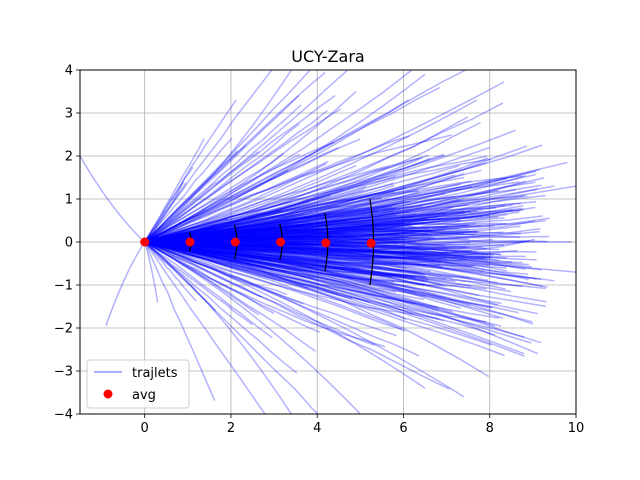 The image size is (640, 480). What do you see at coordinates (63, 415) in the screenshot?
I see `y-tick-label: −4` at bounding box center [63, 415].